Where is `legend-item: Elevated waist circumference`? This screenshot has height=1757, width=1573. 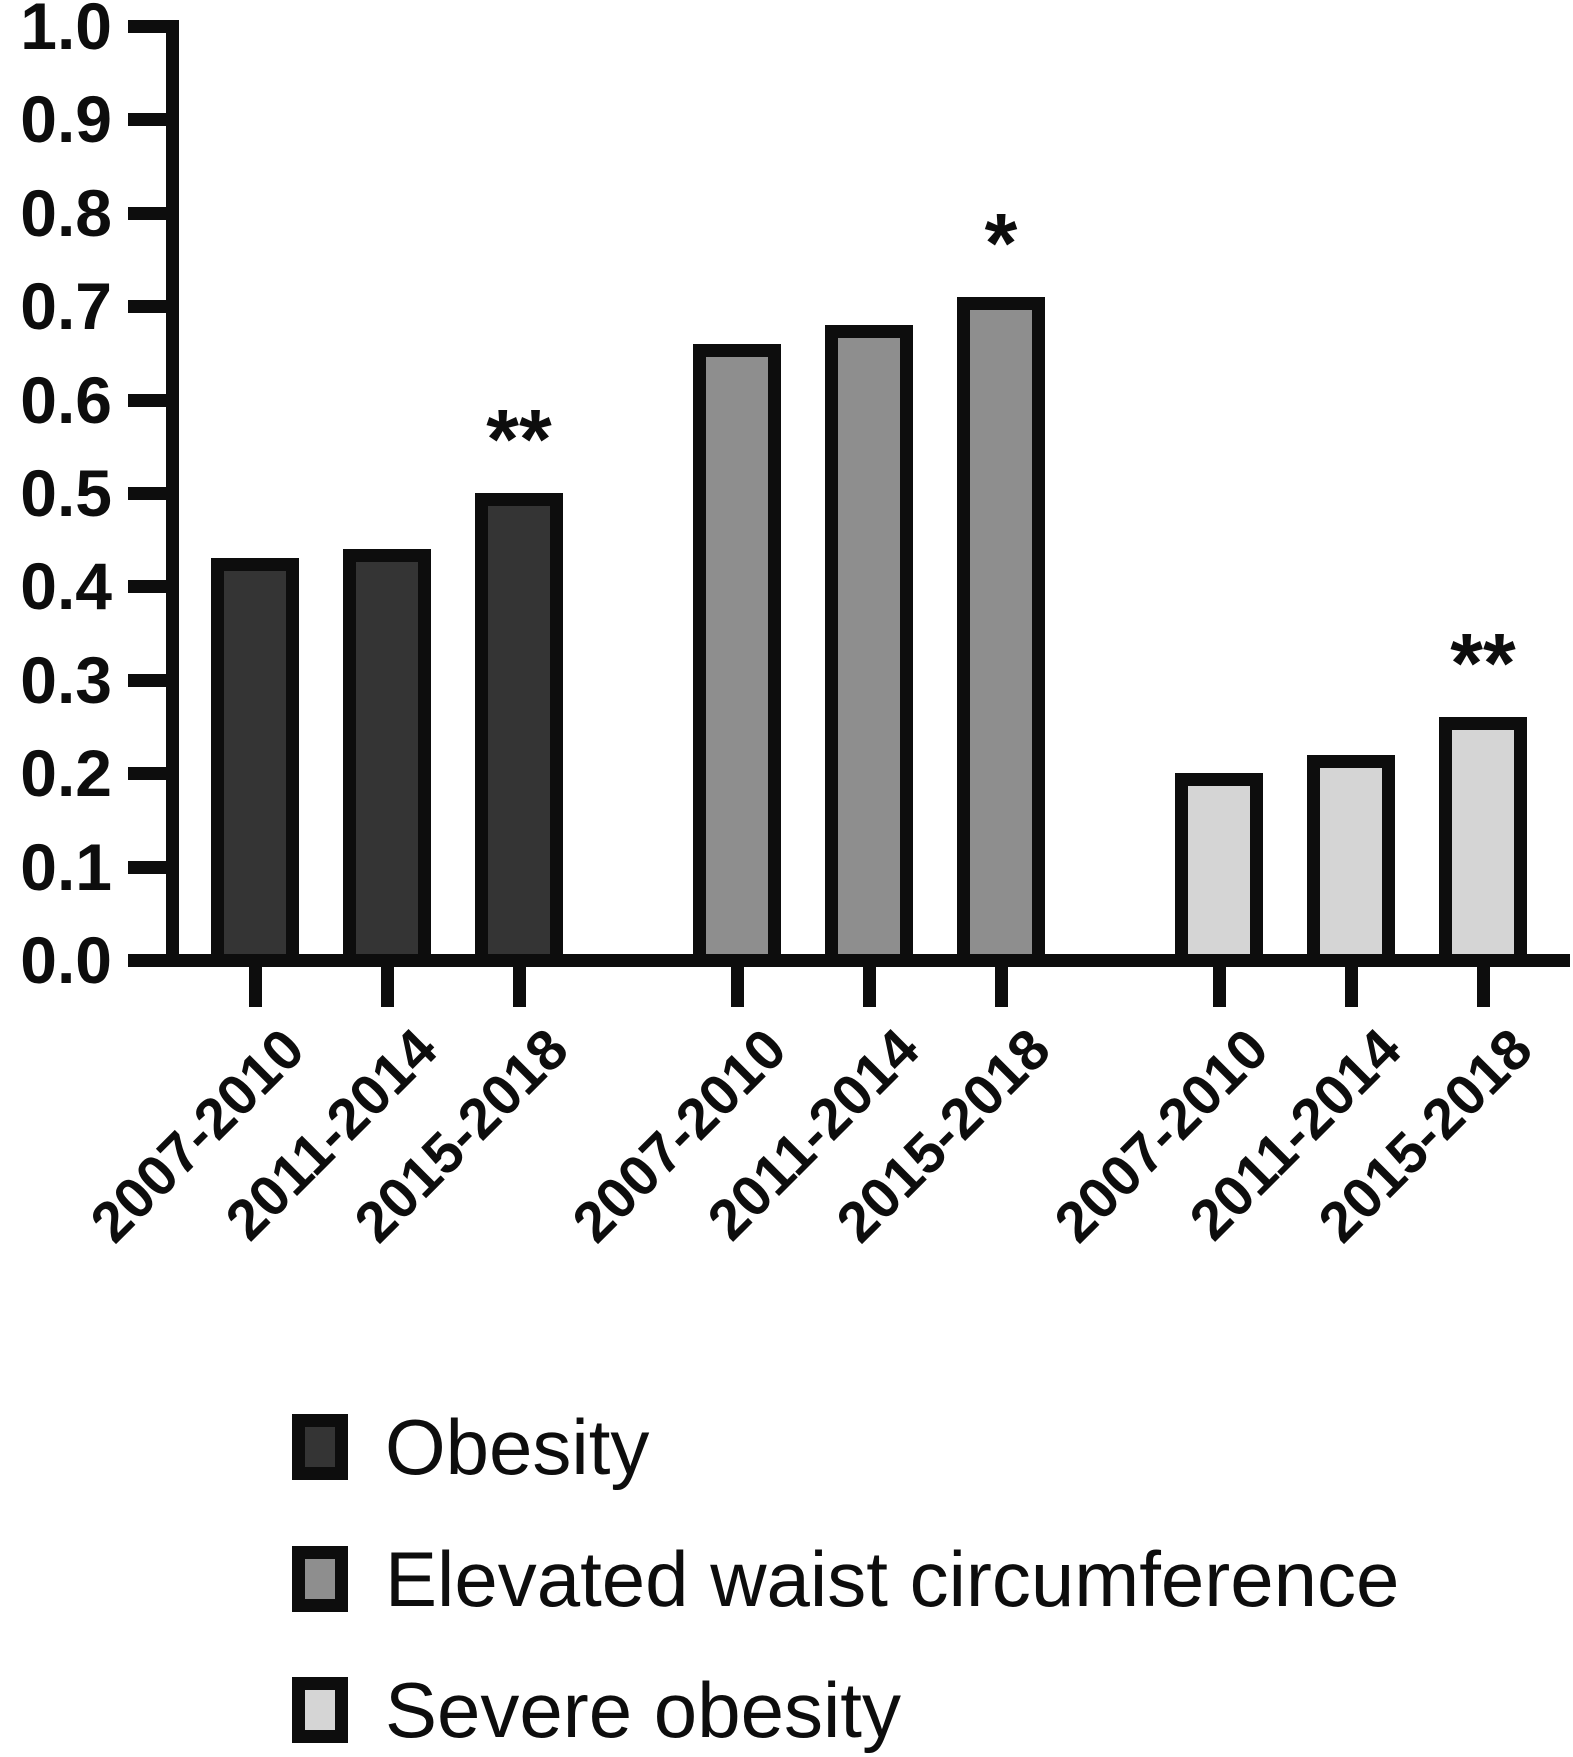 legend-item: Elevated waist circumference is located at coordinates (786, 1579).